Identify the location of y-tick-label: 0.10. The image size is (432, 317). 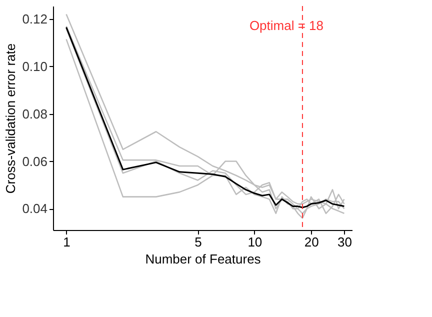
(35, 66).